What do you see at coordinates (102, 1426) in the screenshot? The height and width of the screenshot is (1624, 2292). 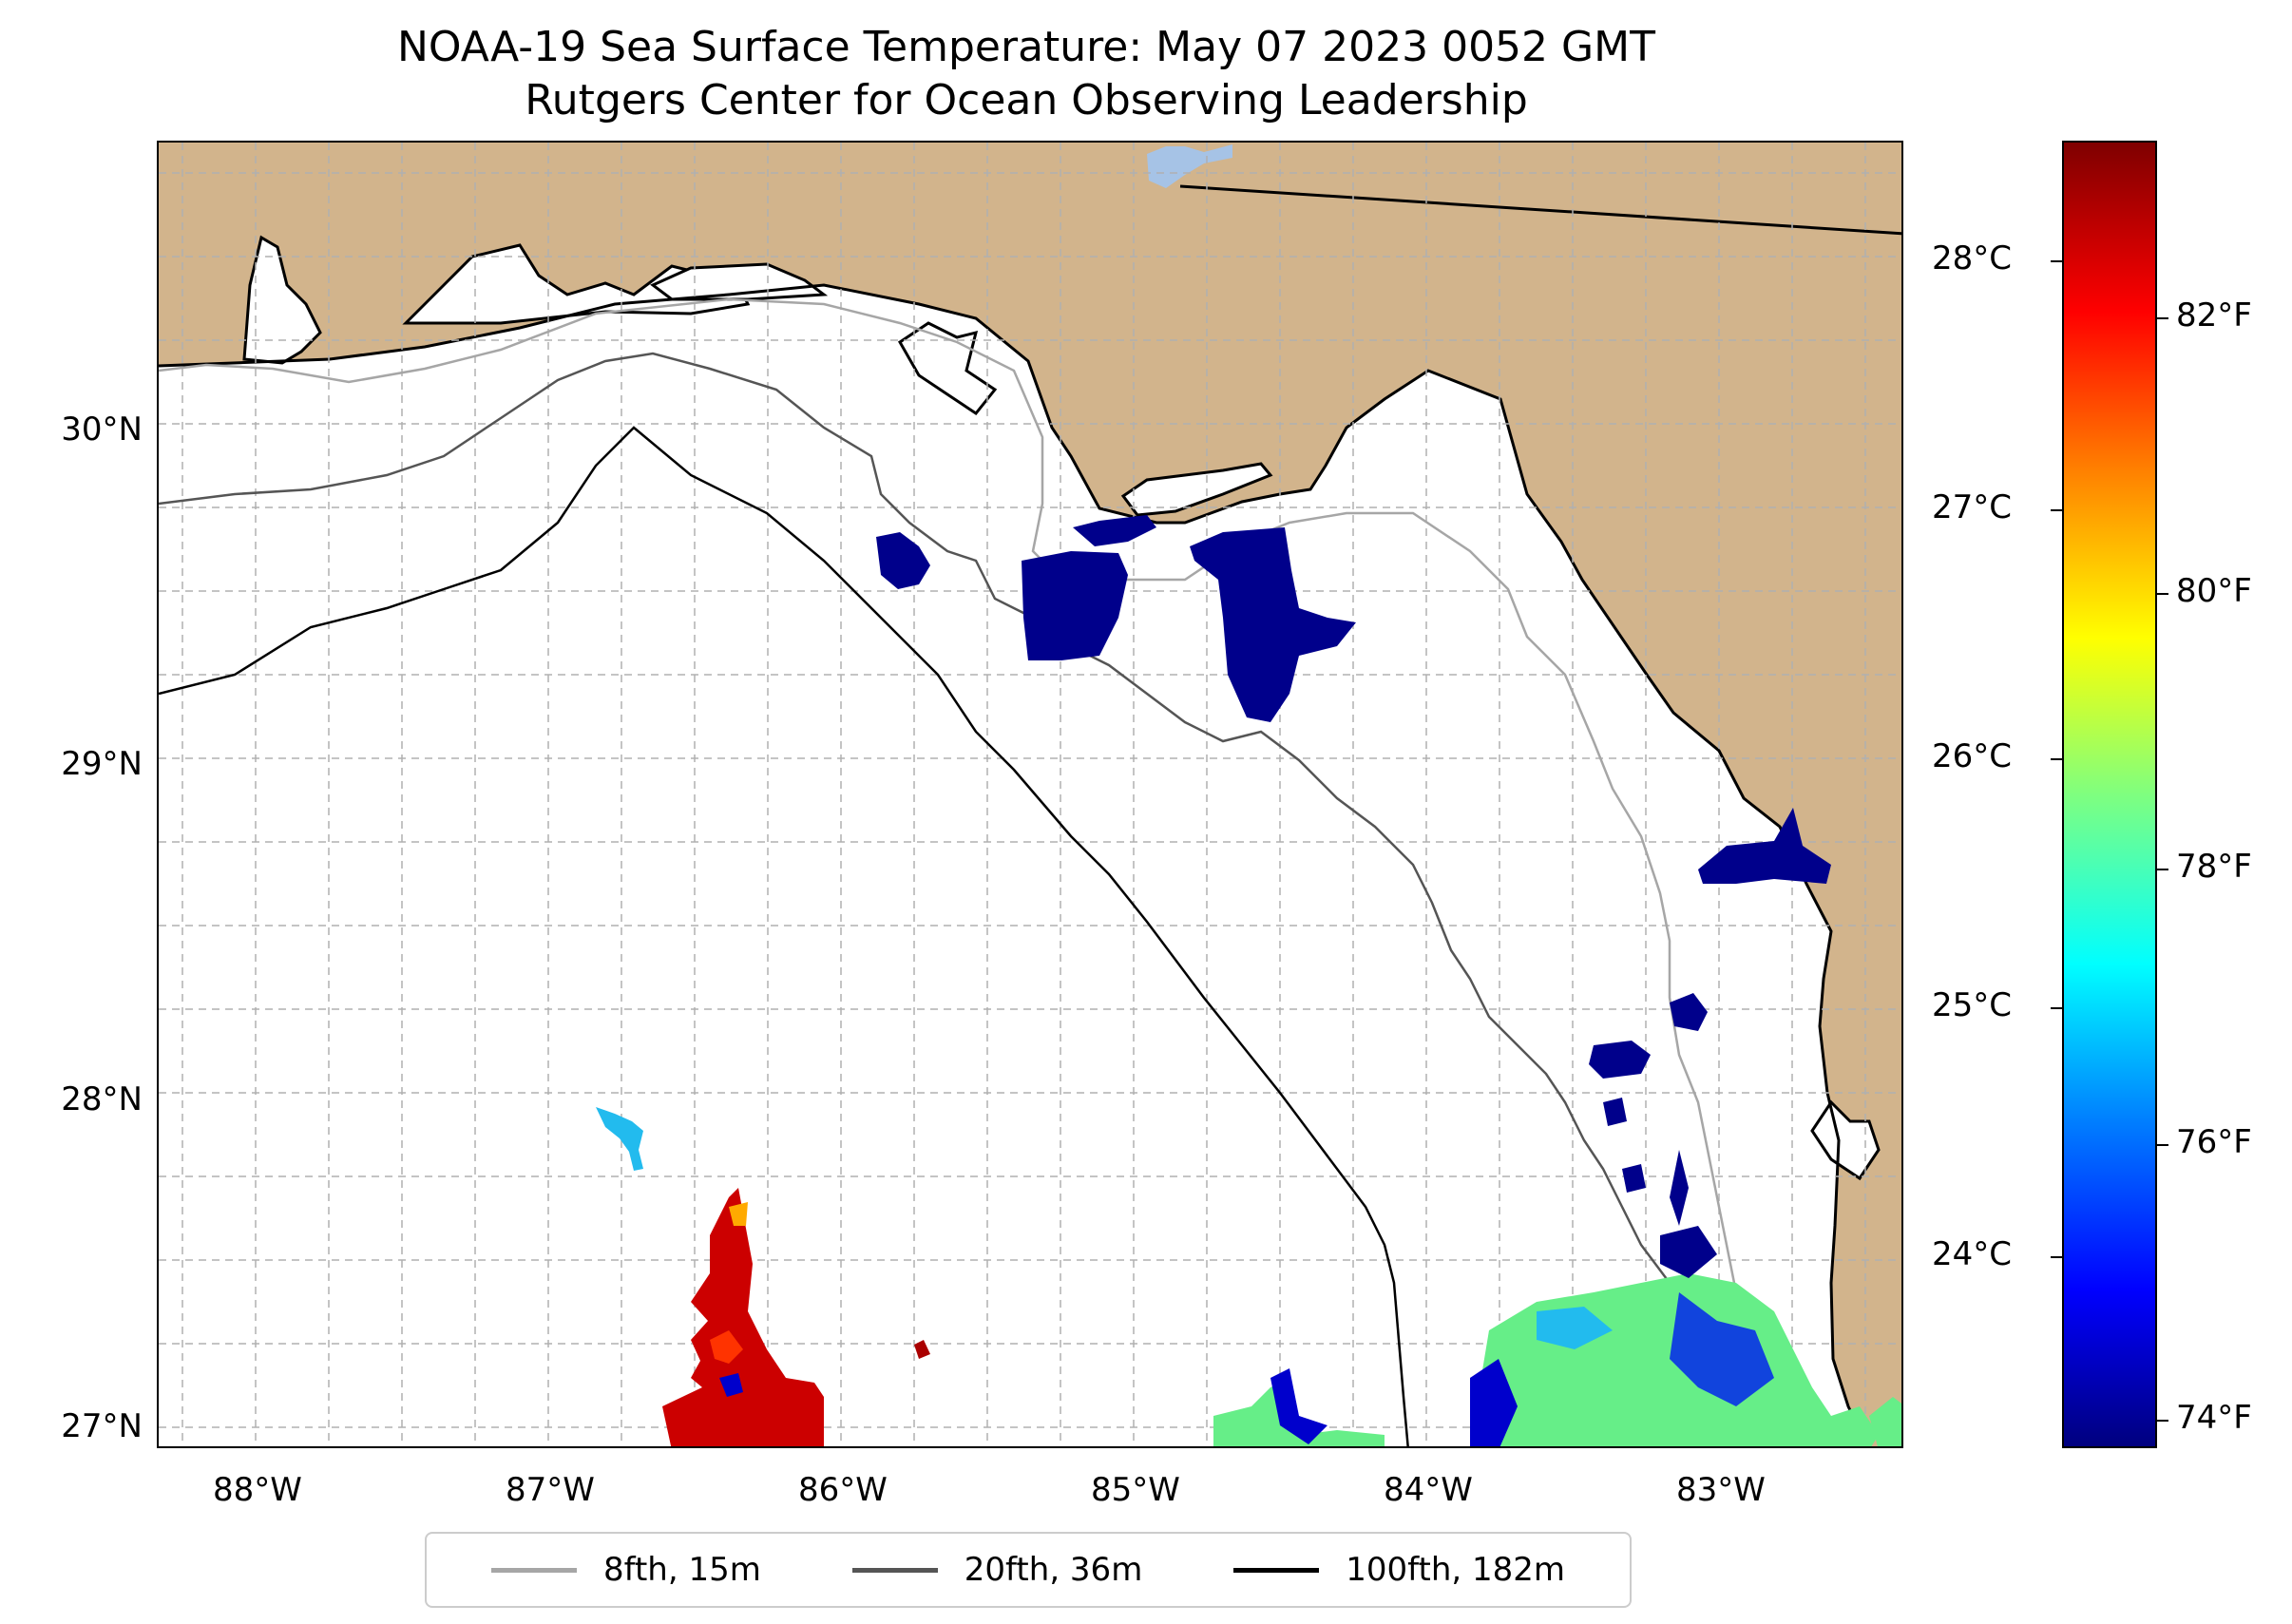 I see `lat-label-27: 27°N` at bounding box center [102, 1426].